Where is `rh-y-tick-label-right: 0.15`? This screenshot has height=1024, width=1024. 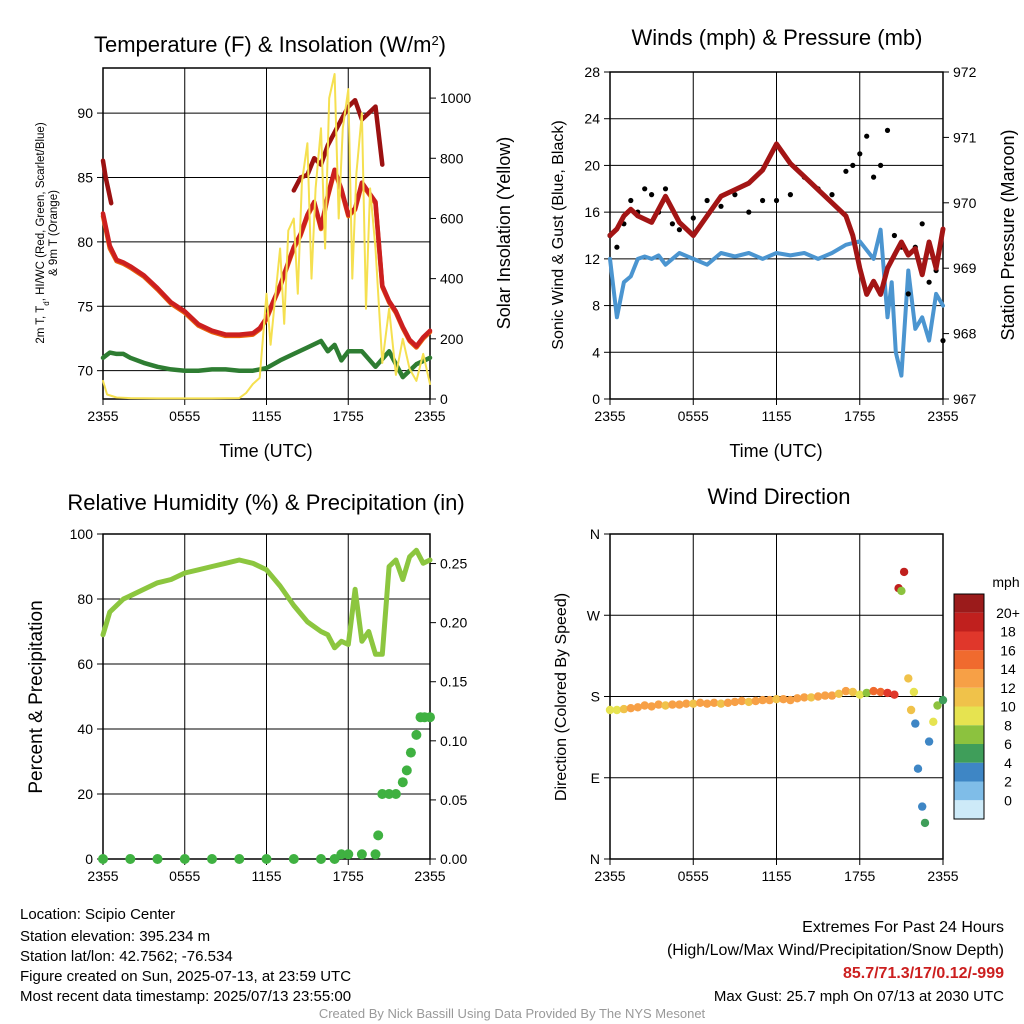
rh-y-tick-label-right: 0.15 is located at coordinates (453, 682).